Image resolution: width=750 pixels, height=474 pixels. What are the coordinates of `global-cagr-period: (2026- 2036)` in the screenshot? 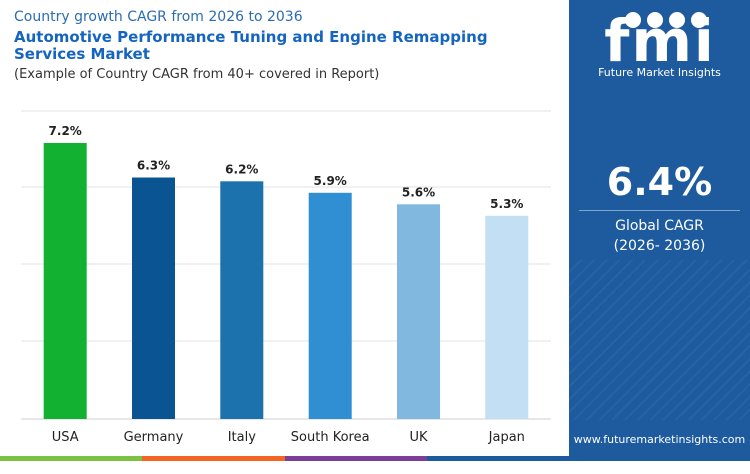 It's located at (659, 246).